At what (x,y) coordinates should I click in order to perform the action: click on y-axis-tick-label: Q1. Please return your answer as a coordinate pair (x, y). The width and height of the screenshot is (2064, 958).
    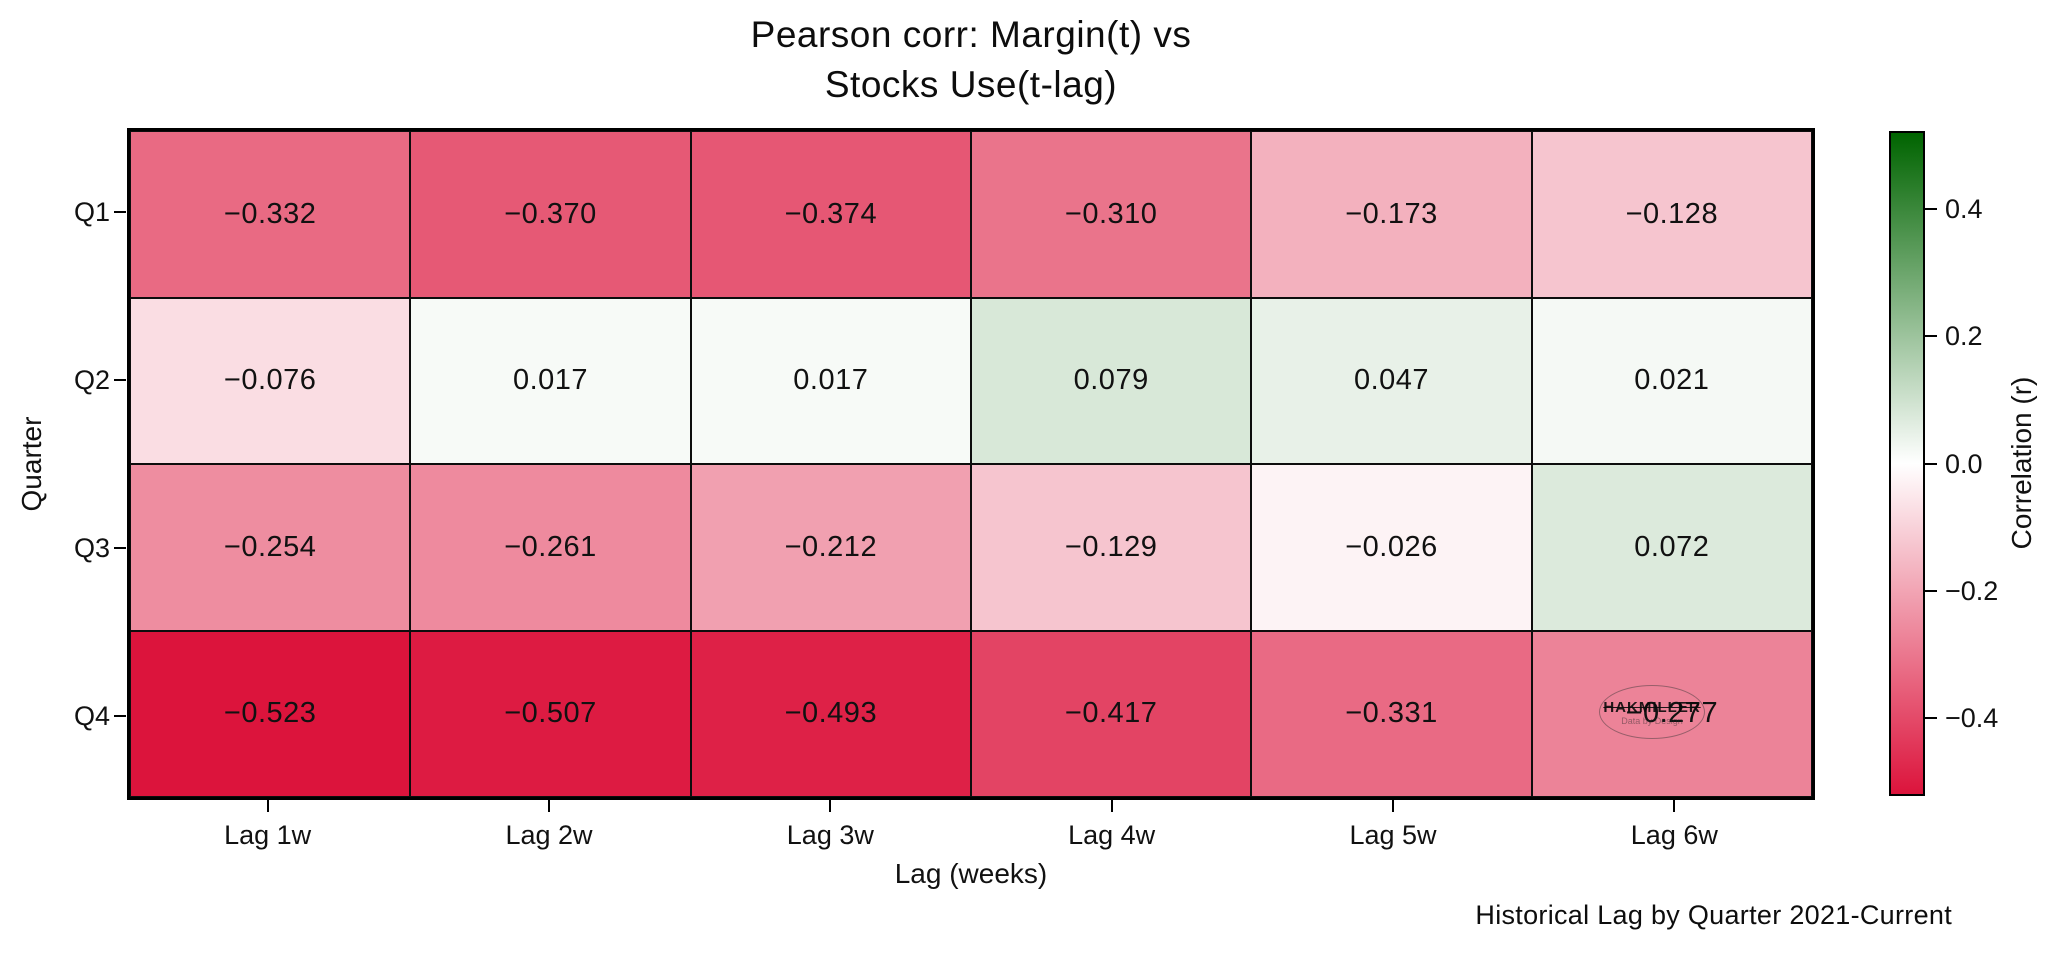
    Looking at the image, I should click on (91, 212).